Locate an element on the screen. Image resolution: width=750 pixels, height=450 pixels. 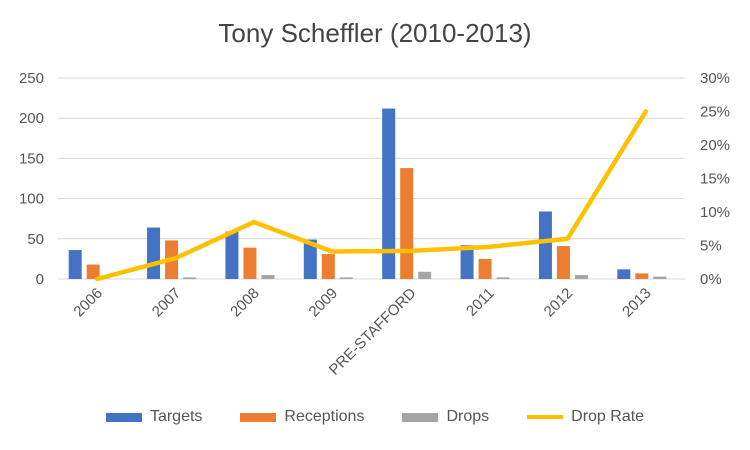
x-tick-label: 2011 is located at coordinates (480, 302).